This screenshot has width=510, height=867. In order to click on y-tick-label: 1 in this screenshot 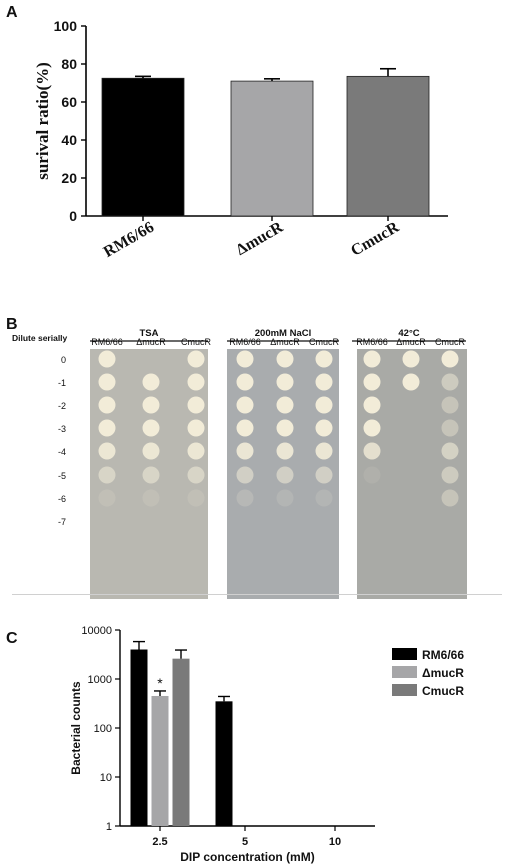, I will do `click(109, 827)`.